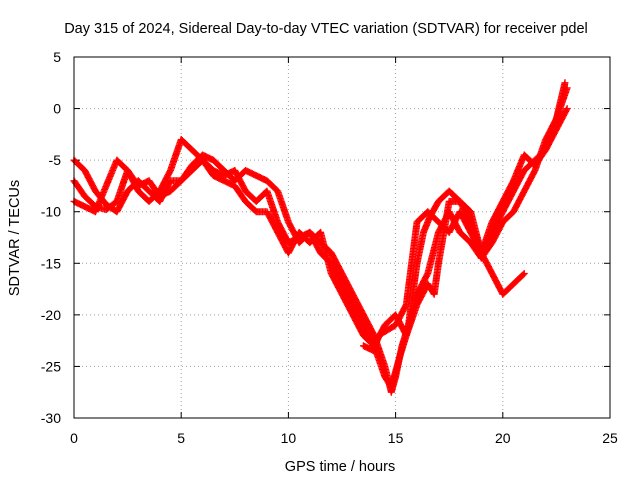 Image resolution: width=640 pixels, height=480 pixels. What do you see at coordinates (51, 263) in the screenshot?
I see `y-tick-label: -15` at bounding box center [51, 263].